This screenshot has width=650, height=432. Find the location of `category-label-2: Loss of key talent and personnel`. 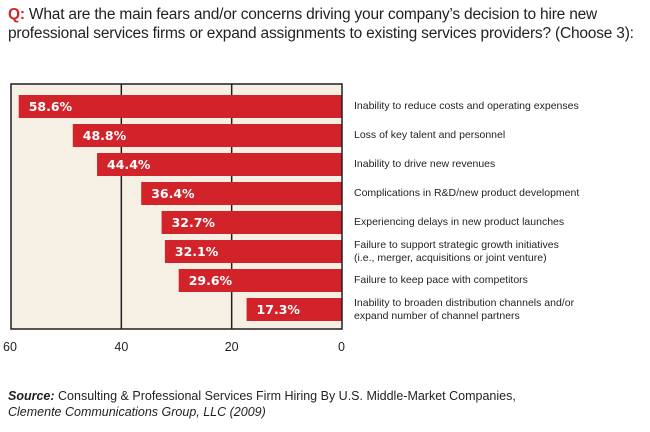

category-label-2: Loss of key talent and personnel is located at coordinates (429, 135).